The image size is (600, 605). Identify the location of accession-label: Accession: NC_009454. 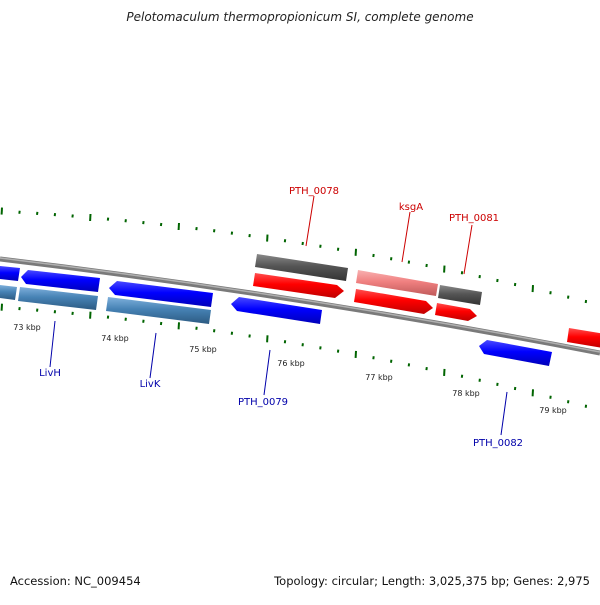
(75, 581).